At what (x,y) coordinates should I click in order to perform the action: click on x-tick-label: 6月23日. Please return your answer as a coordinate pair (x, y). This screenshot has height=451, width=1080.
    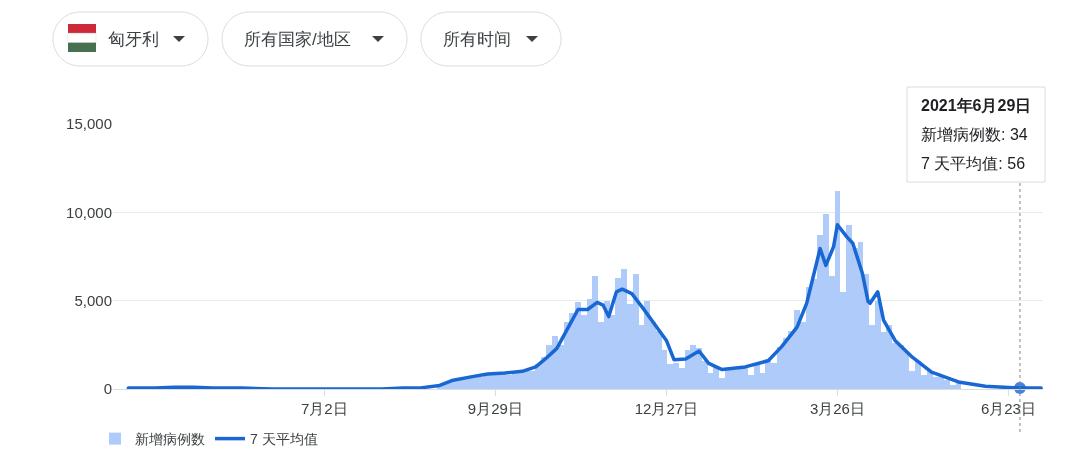
    Looking at the image, I should click on (1008, 408).